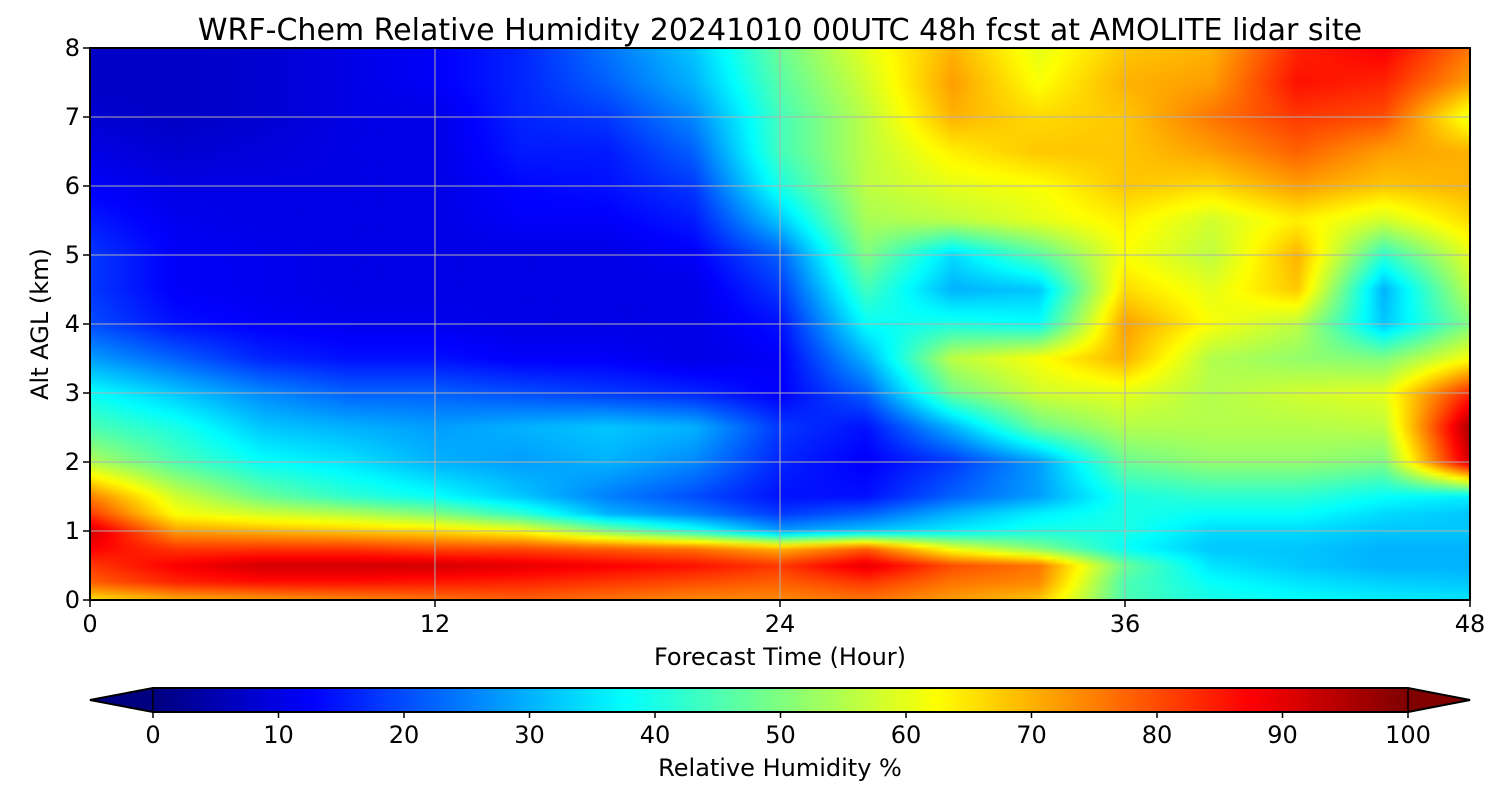 The height and width of the screenshot is (800, 1500). What do you see at coordinates (780, 624) in the screenshot?
I see `x-tick-label: 24` at bounding box center [780, 624].